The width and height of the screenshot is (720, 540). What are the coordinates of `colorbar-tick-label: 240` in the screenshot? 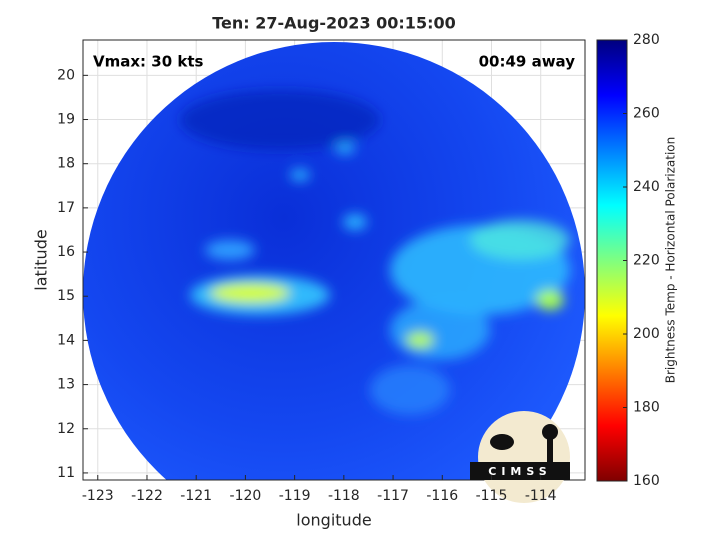 It's located at (646, 187).